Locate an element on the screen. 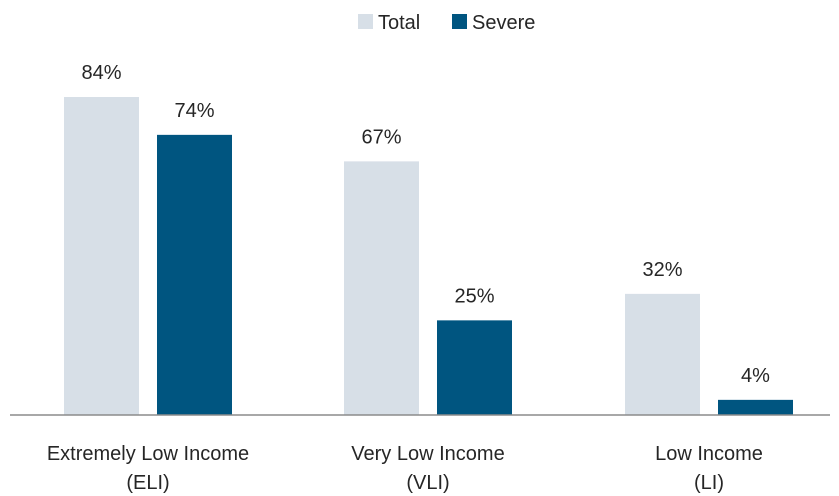  legend: Total Severe is located at coordinates (446, 23).